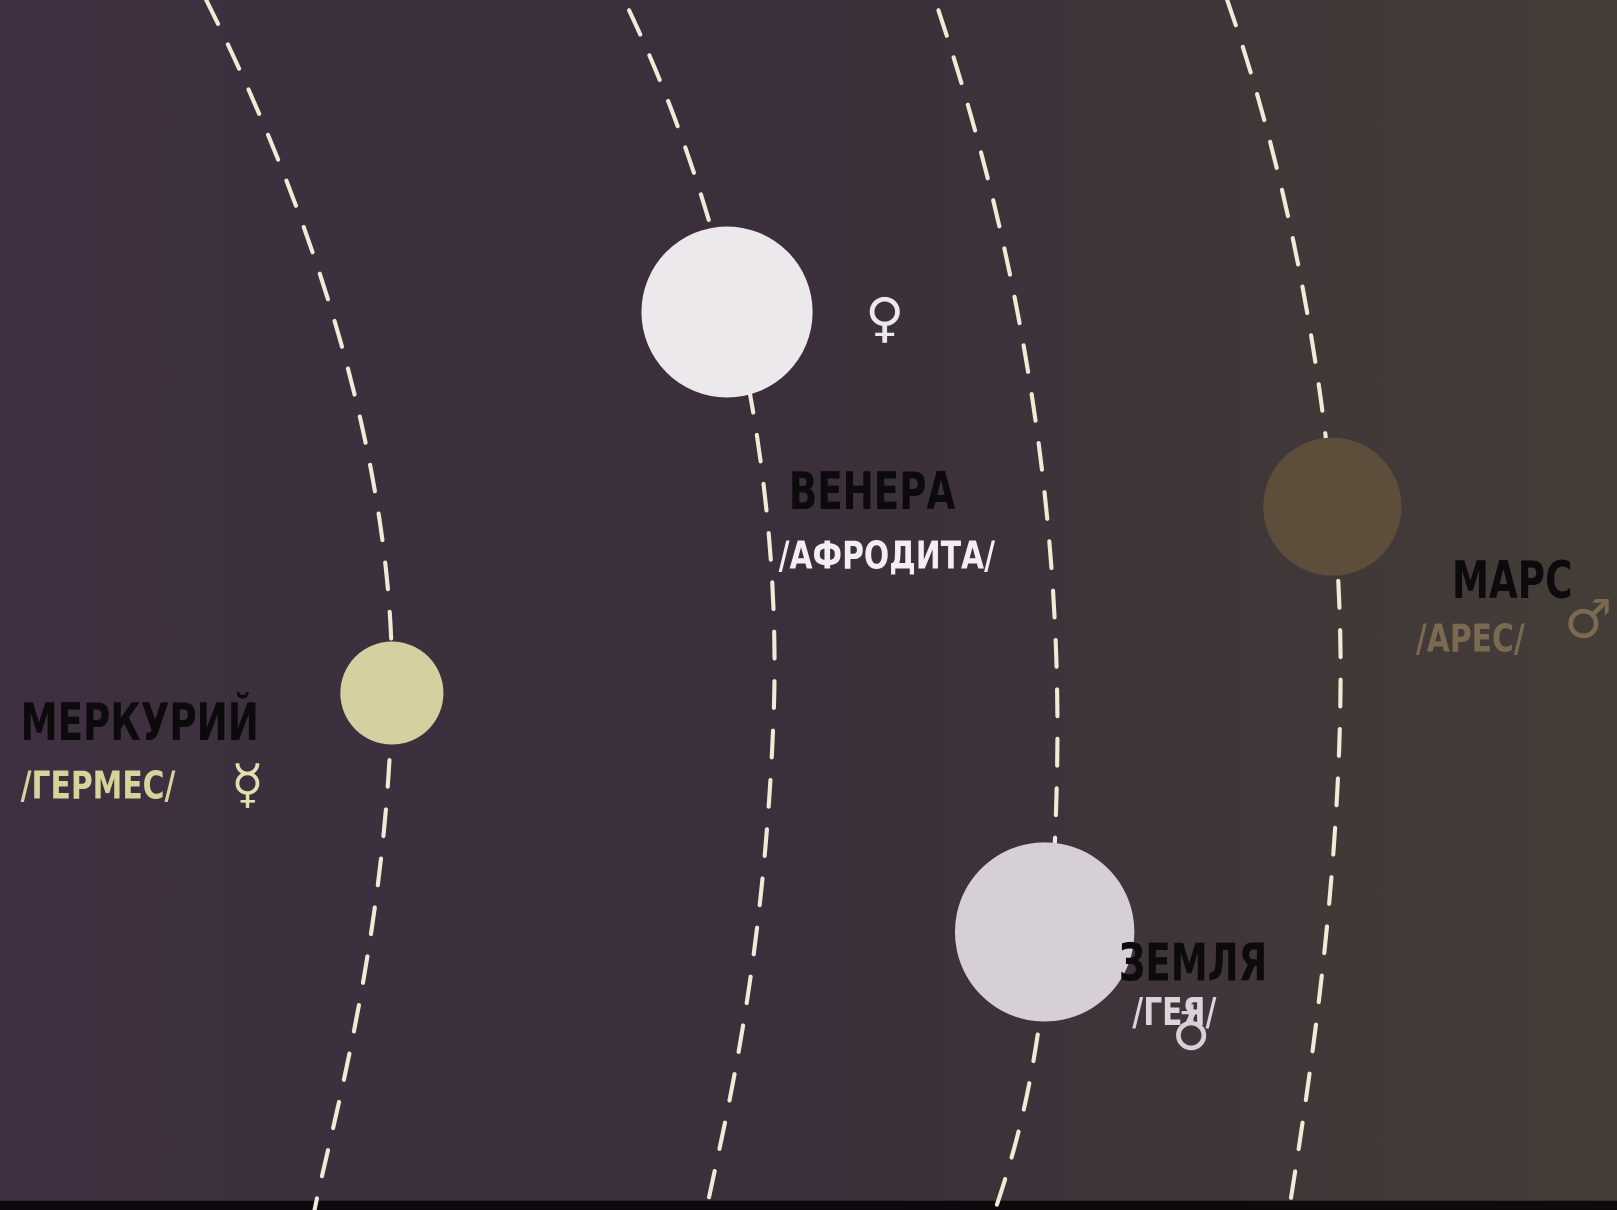 This screenshot has height=1210, width=1617. What do you see at coordinates (872, 491) in the screenshot?
I see `planet-name: ВЕНЕРА` at bounding box center [872, 491].